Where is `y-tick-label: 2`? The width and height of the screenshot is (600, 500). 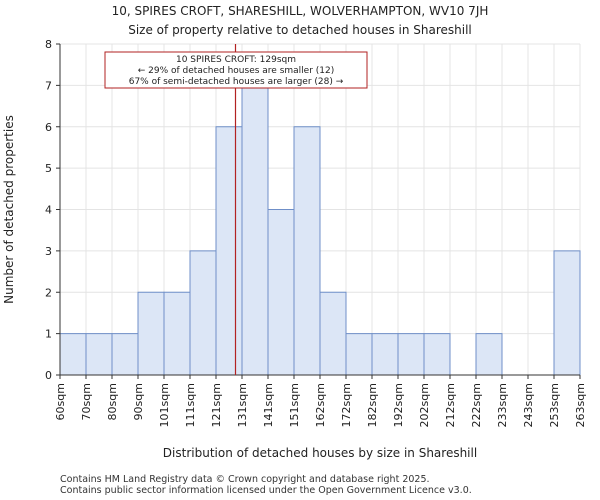
y-tick-label: 2 is located at coordinates (48, 292).